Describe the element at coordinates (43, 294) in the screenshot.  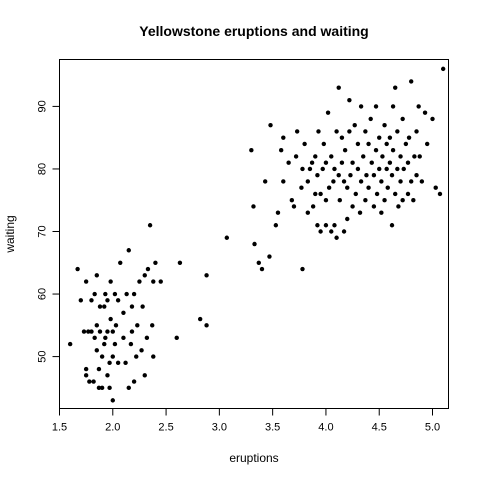
I see `y-tick-label: 60` at that location.